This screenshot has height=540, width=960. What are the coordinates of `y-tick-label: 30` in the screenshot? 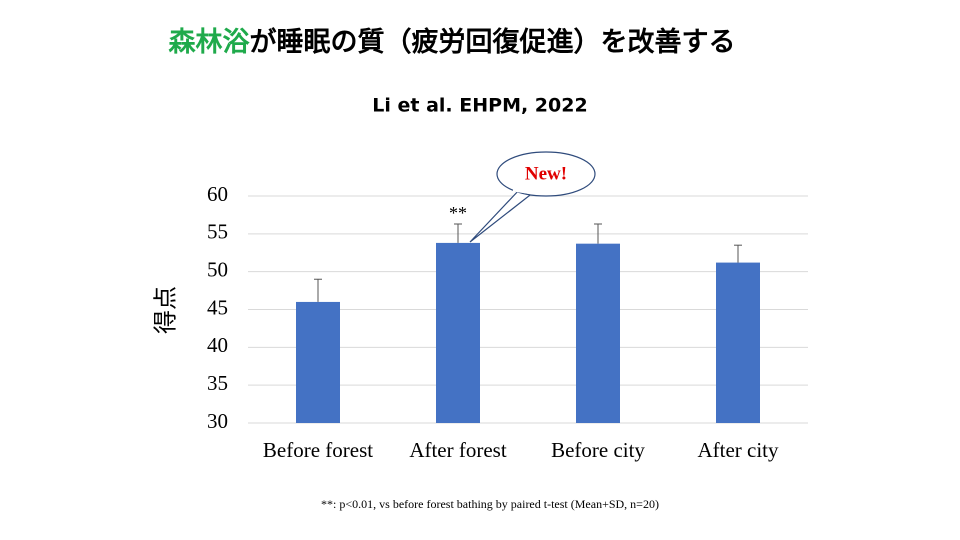 It's located at (217, 421).